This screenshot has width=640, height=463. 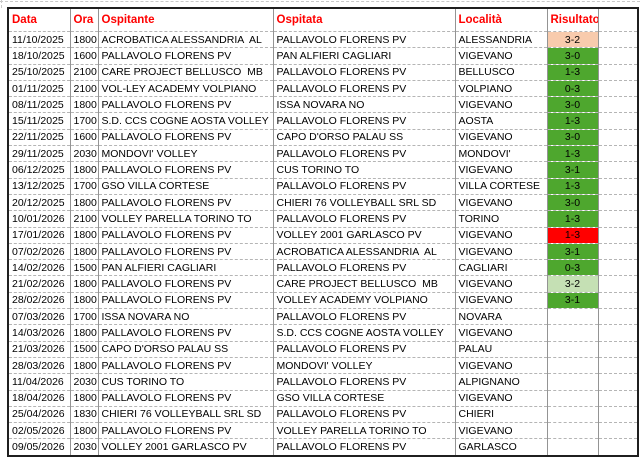 What do you see at coordinates (84, 349) in the screenshot?
I see `time-cell: 1500` at bounding box center [84, 349].